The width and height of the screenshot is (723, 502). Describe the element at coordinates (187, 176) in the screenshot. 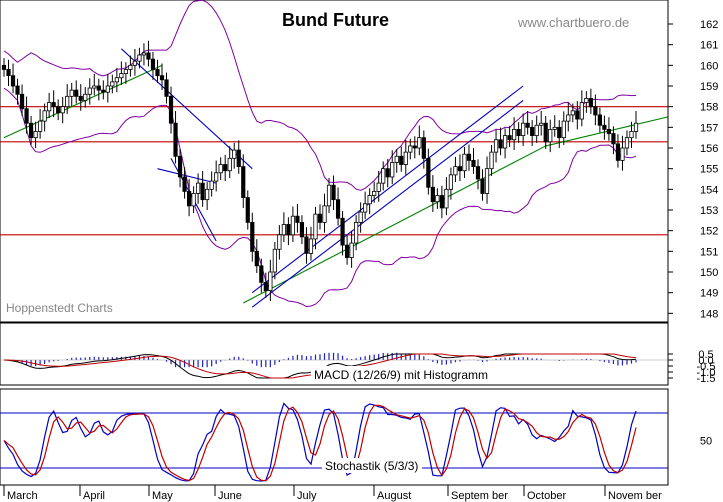

I see `trendline-blue` at that location.